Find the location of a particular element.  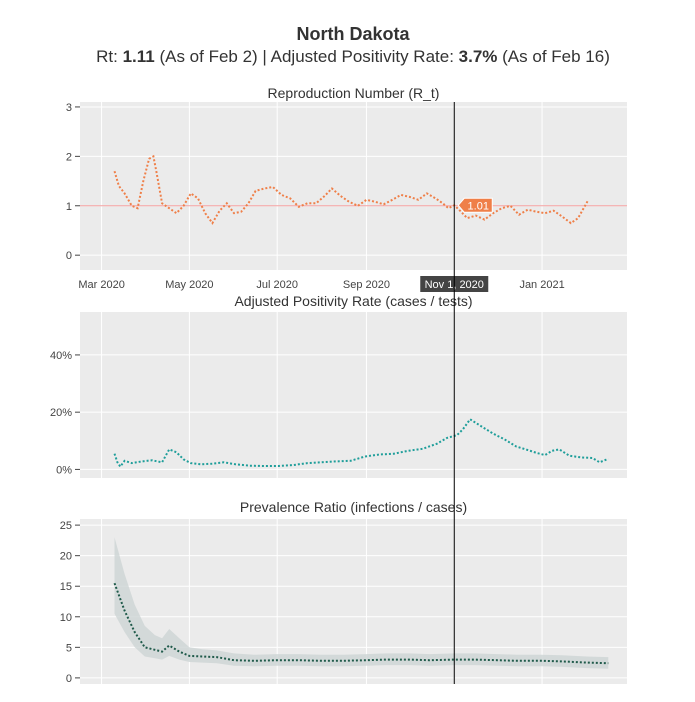

rt-value: 1.11 is located at coordinates (139, 56).